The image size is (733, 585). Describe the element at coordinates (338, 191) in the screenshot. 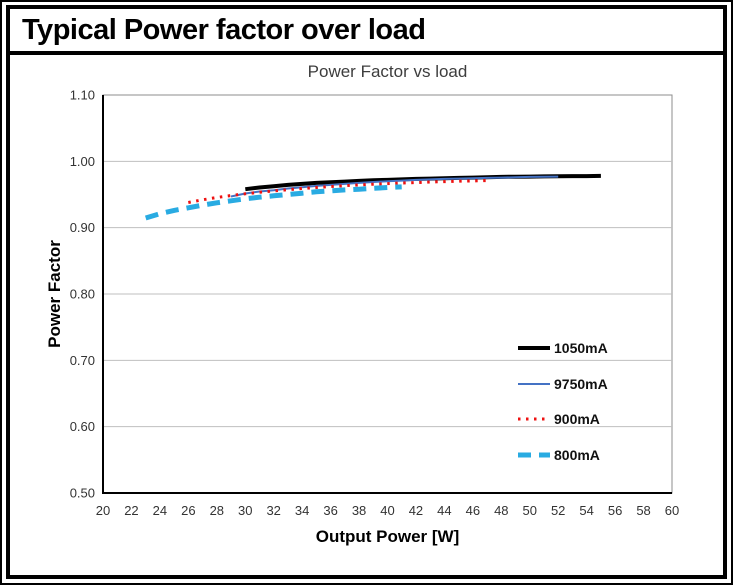

I see `series-line-900mA` at that location.